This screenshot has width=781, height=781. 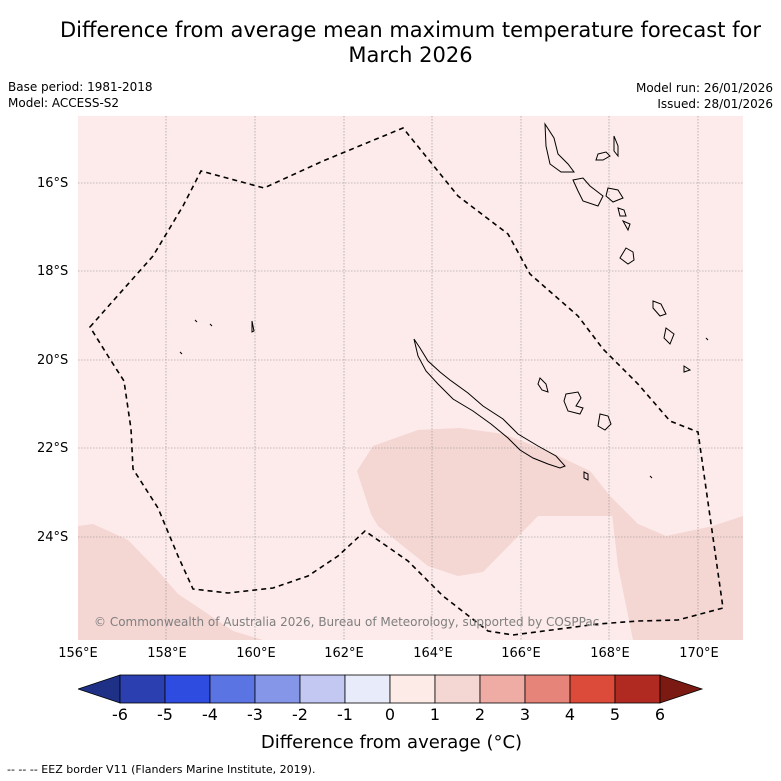 I want to click on lon-label-164e: 164°E, so click(x=433, y=653).